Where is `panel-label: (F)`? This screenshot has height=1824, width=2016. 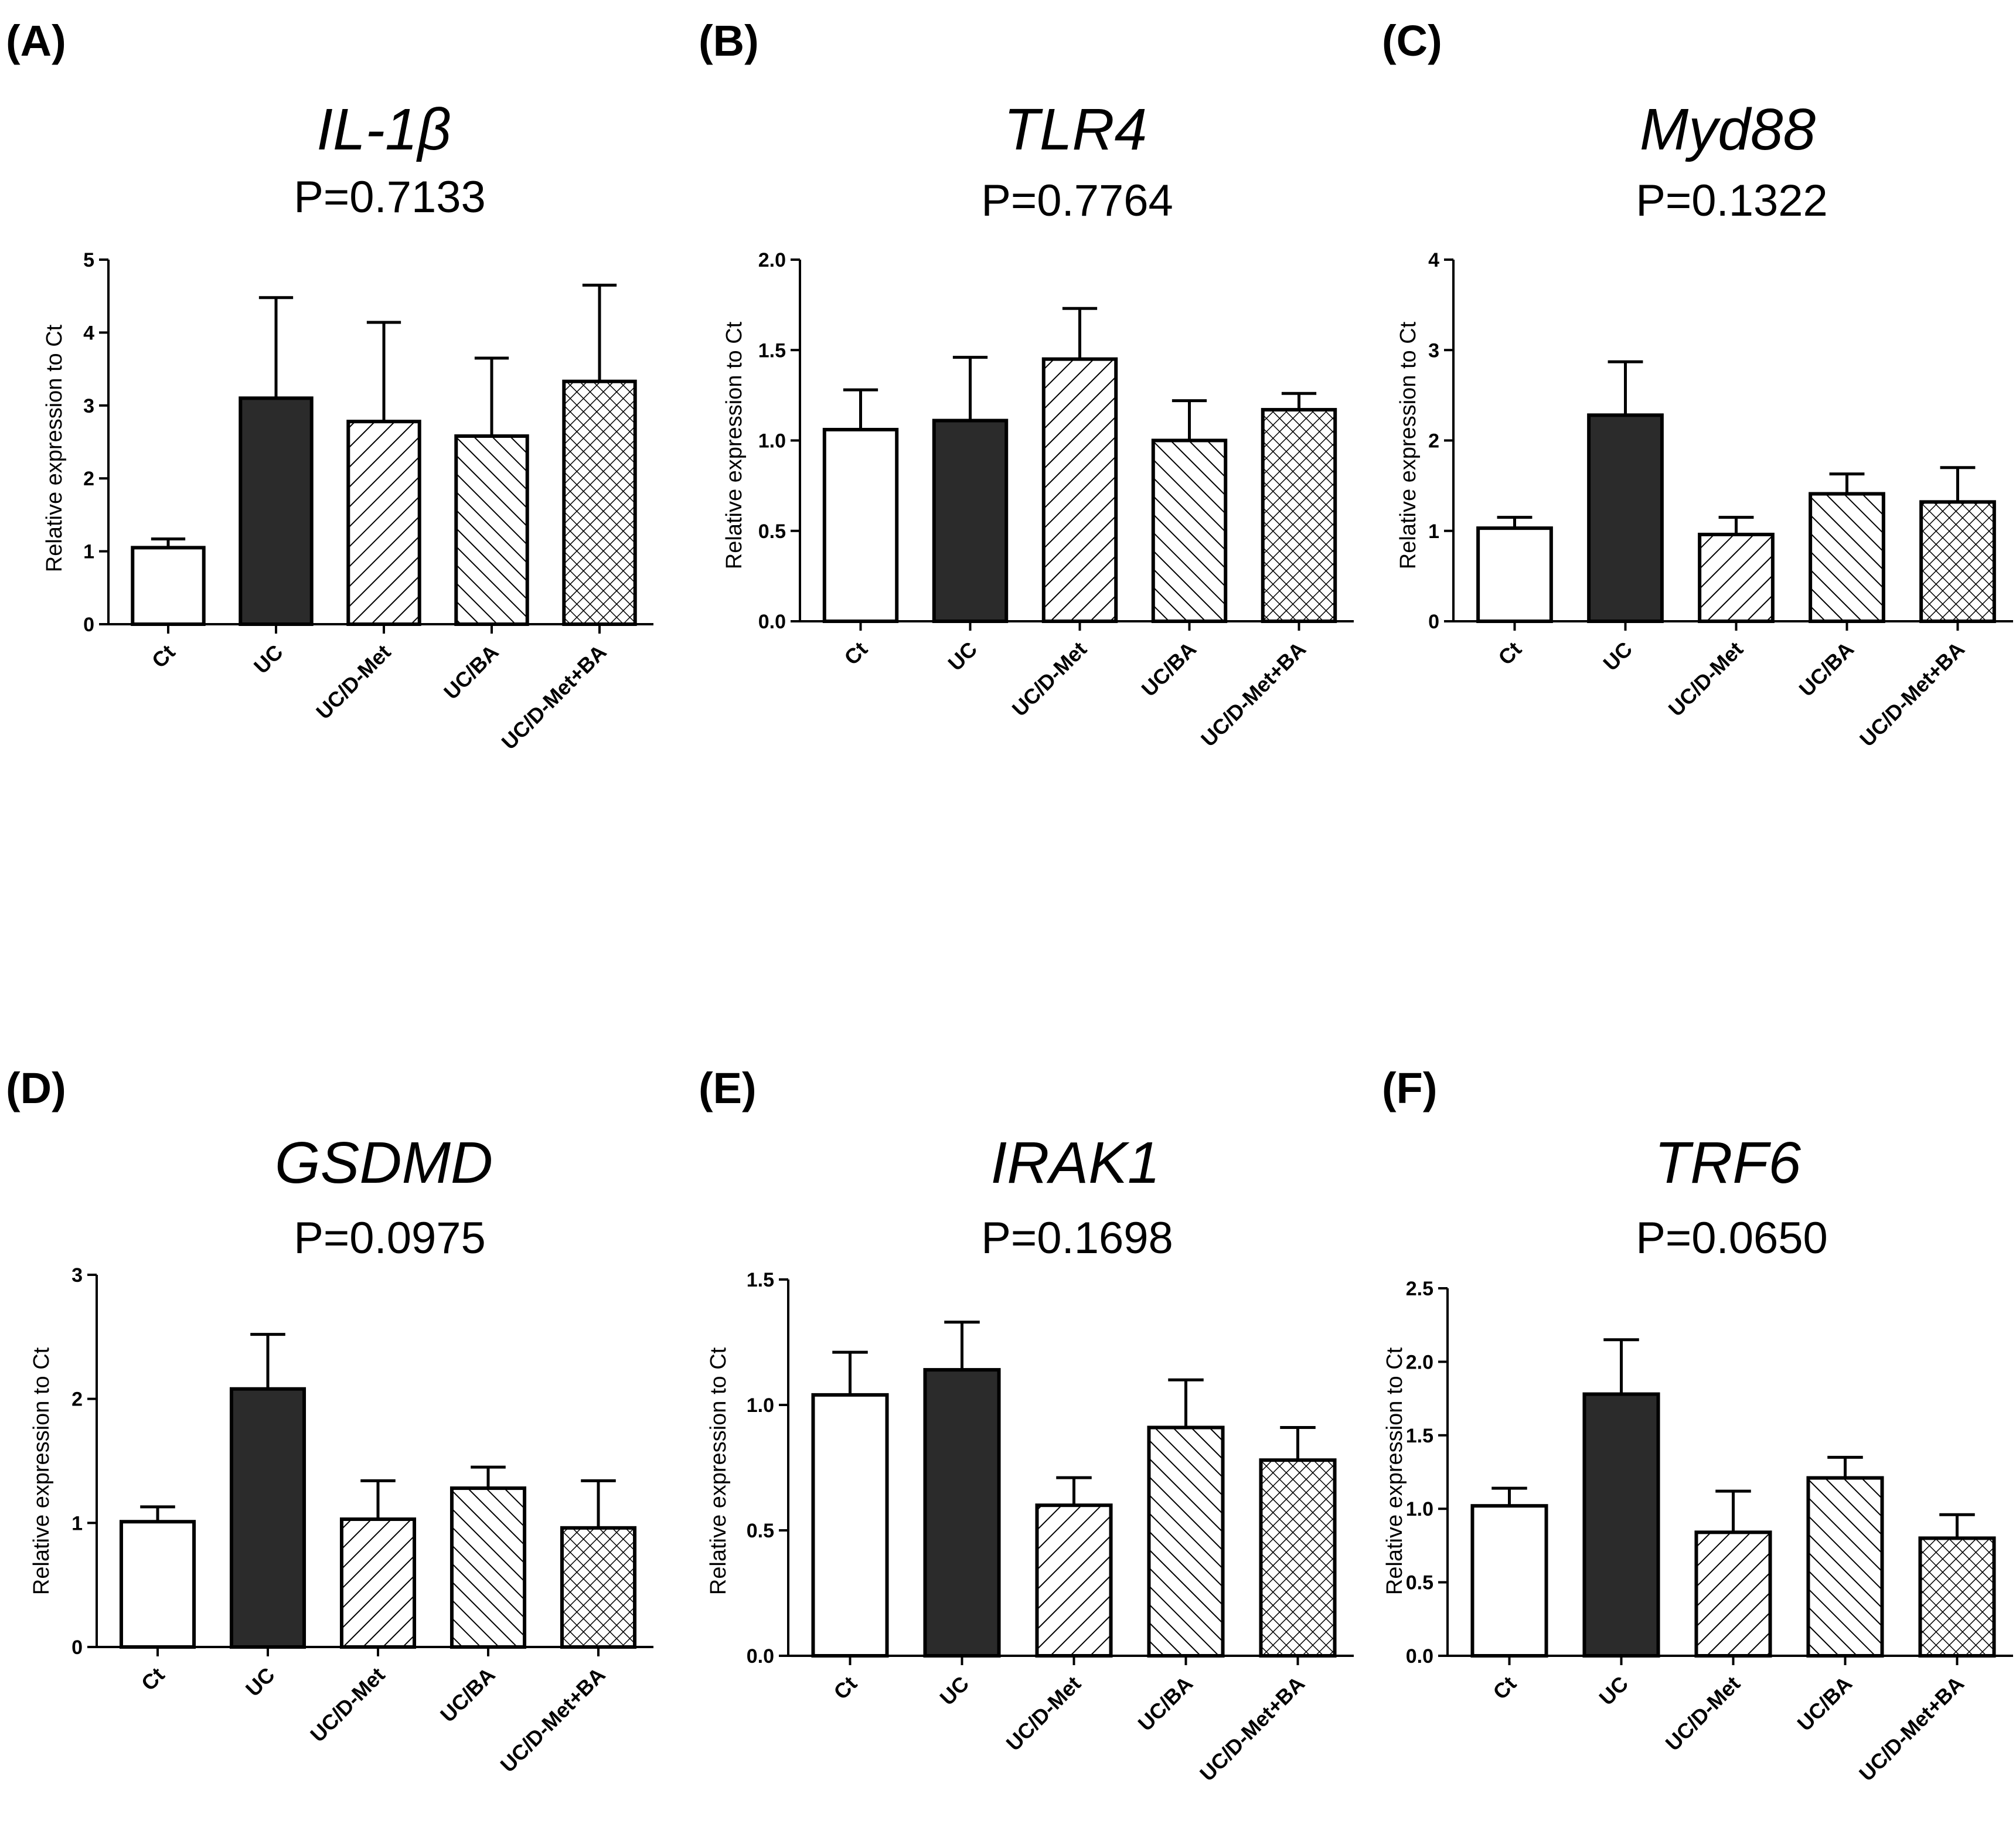
panel-label: (F) is located at coordinates (1410, 1088).